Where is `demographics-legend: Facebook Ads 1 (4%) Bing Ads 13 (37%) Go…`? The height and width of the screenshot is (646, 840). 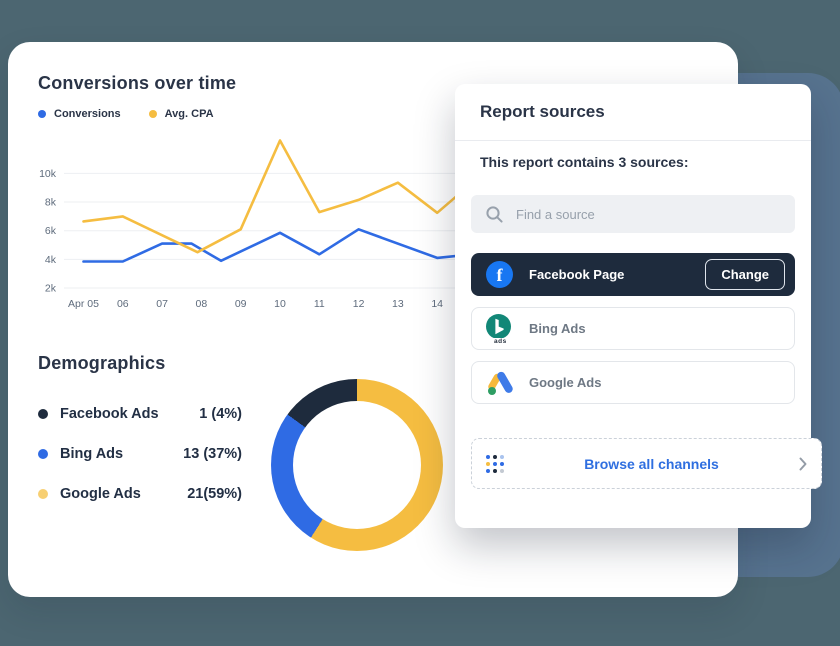
demographics-legend: Facebook Ads 1 (4%) Bing Ads 13 (37%) Go… is located at coordinates (140, 464).